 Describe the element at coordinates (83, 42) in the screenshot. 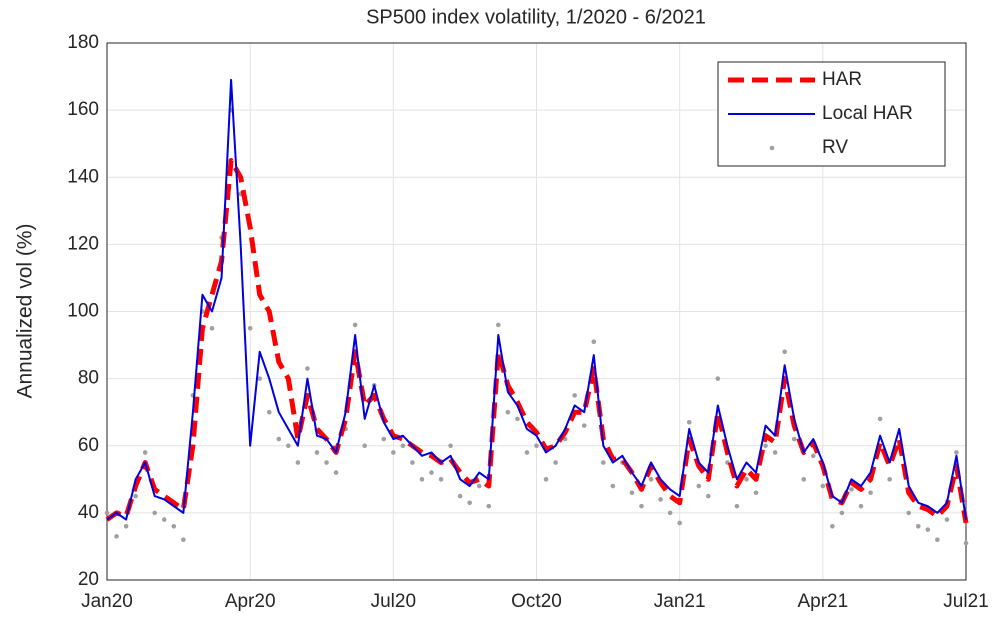

I see `y-tick-label: 180` at that location.